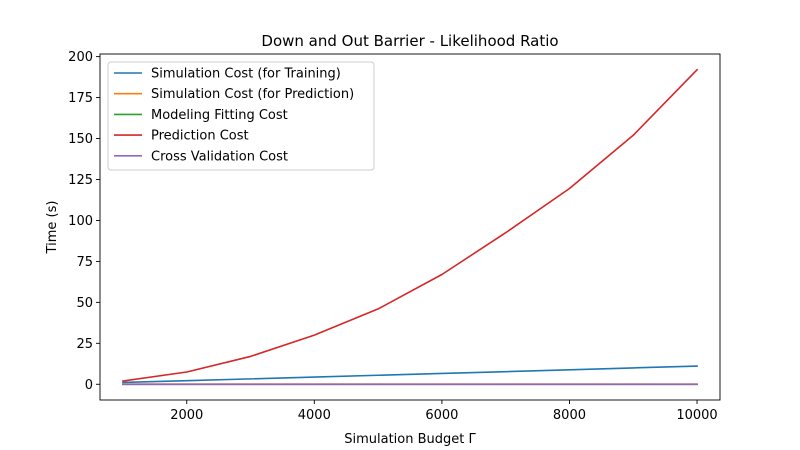 The image size is (800, 450). What do you see at coordinates (219, 115) in the screenshot?
I see `legend-entry-label: Modeling Fitting Cost` at bounding box center [219, 115].